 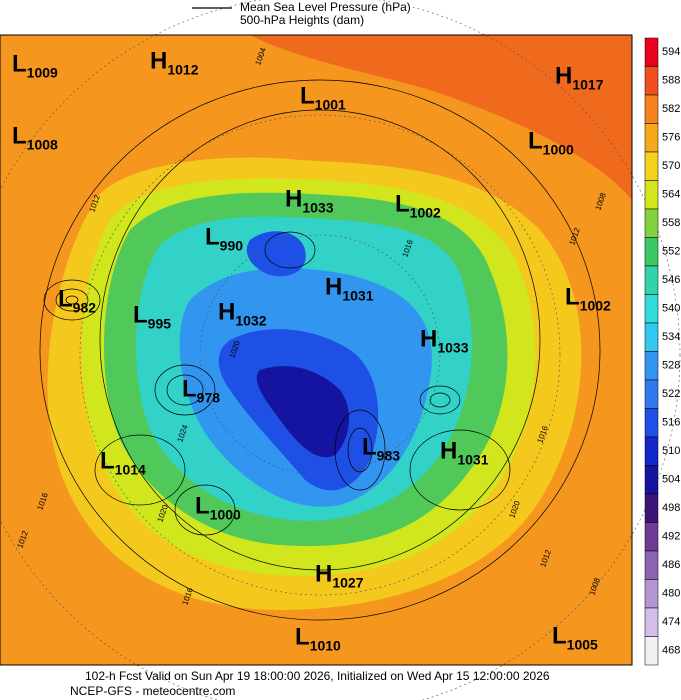 What do you see at coordinates (671, 195) in the screenshot?
I see `colorbar-tick-label: 564` at bounding box center [671, 195].